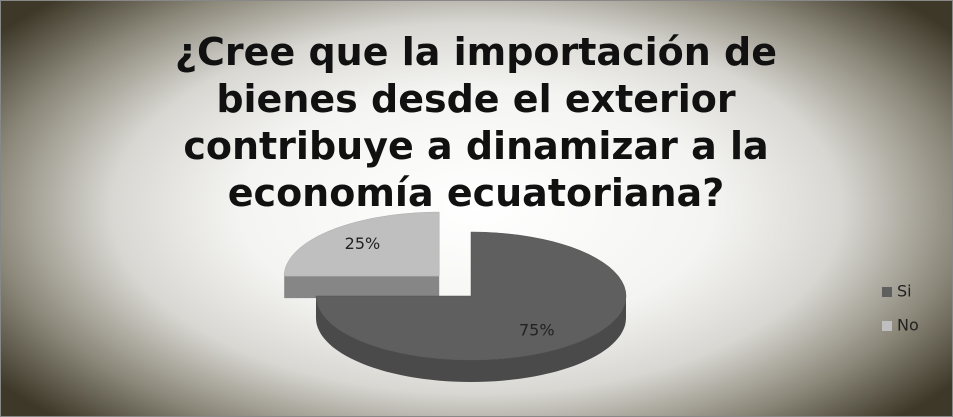  Describe the element at coordinates (904, 291) in the screenshot. I see `legend-label: Si` at that location.